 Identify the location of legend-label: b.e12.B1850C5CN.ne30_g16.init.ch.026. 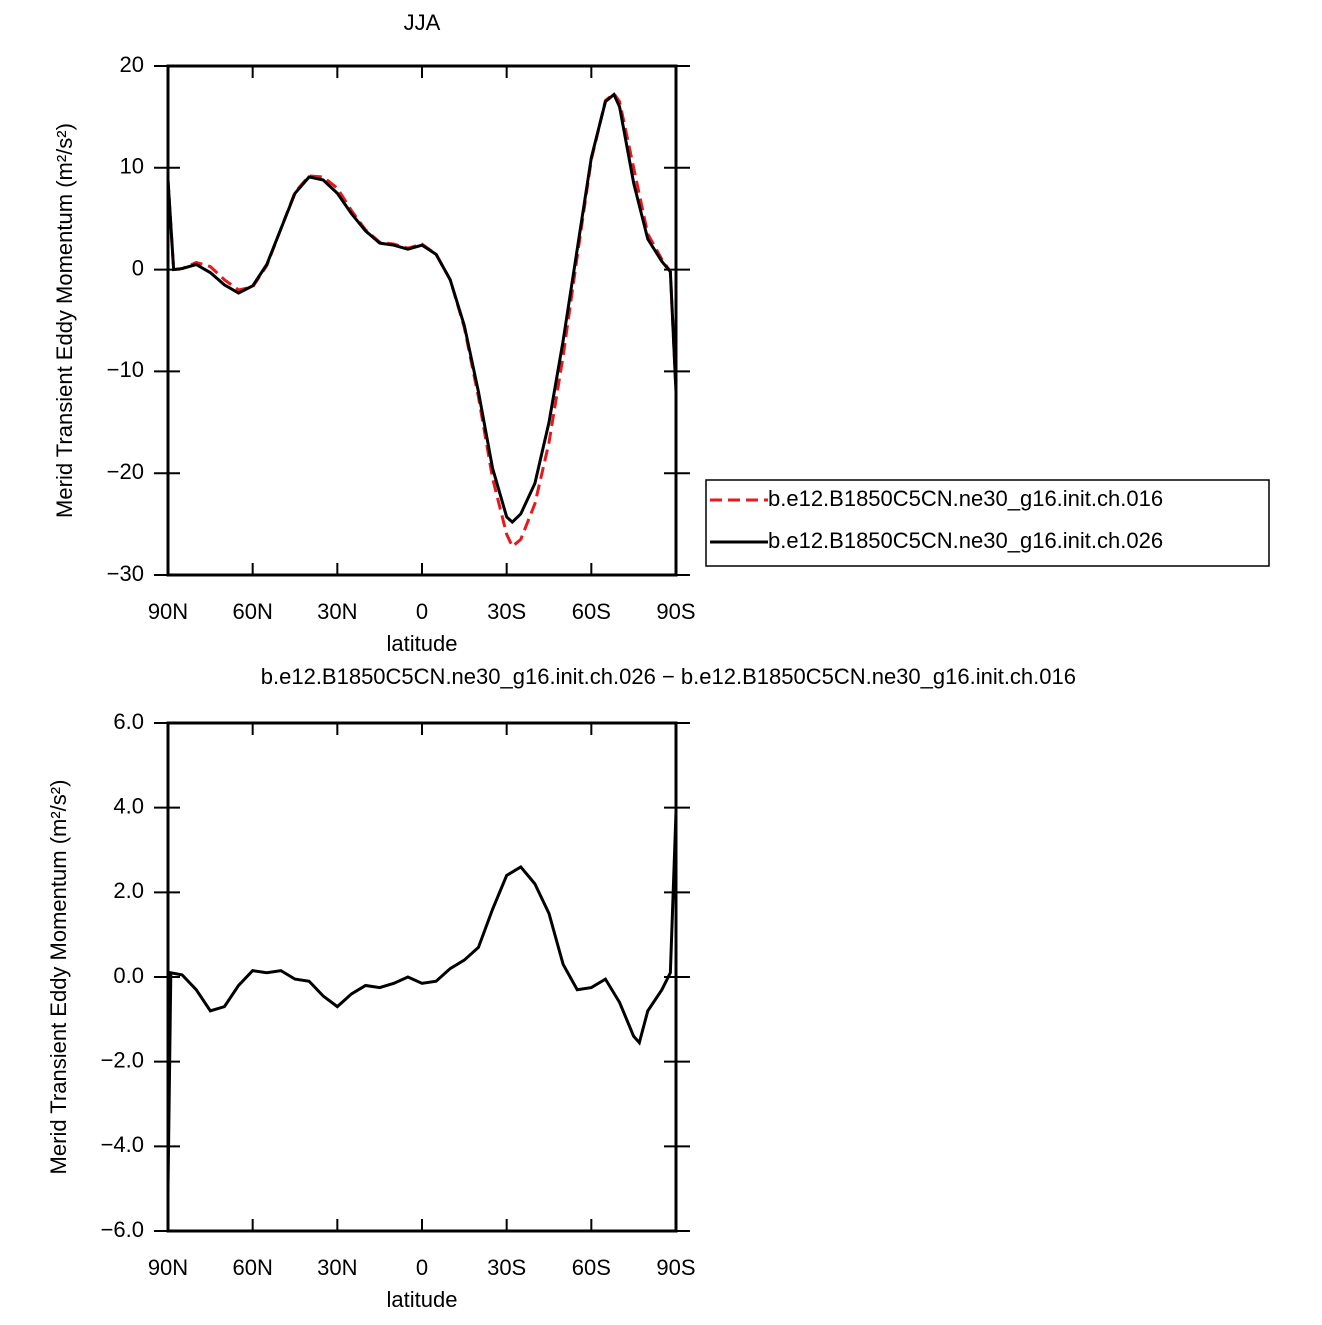
(965, 540).